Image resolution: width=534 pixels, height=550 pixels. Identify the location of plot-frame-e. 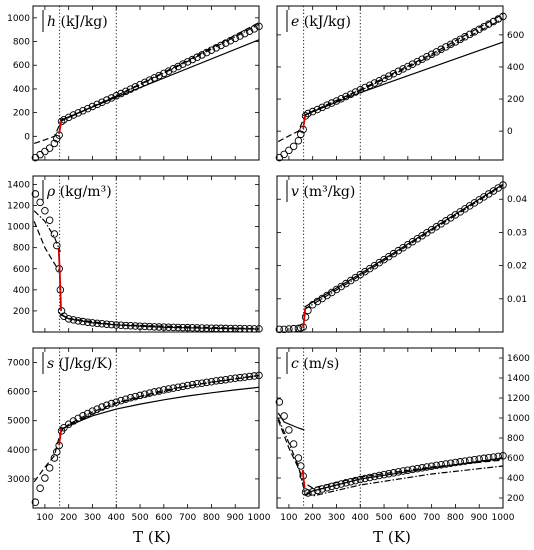
(390, 83).